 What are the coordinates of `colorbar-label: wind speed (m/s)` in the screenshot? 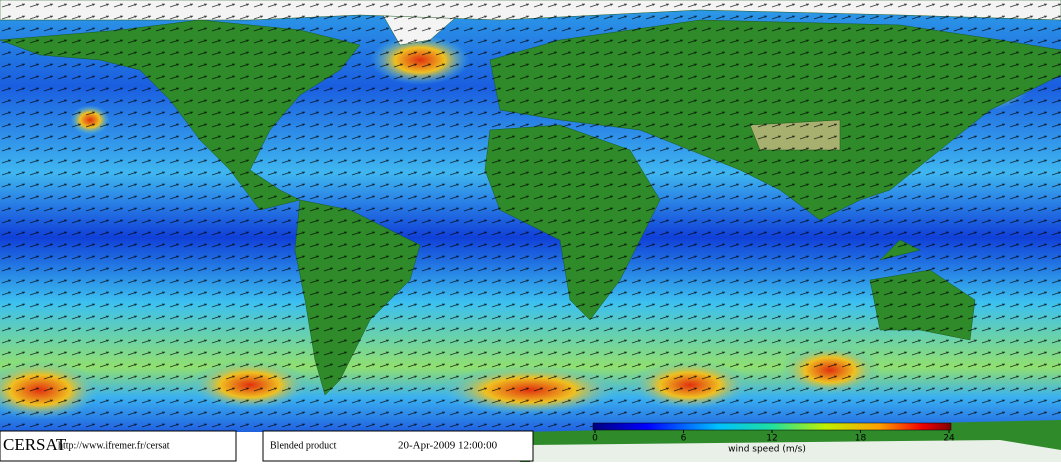 It's located at (767, 450).